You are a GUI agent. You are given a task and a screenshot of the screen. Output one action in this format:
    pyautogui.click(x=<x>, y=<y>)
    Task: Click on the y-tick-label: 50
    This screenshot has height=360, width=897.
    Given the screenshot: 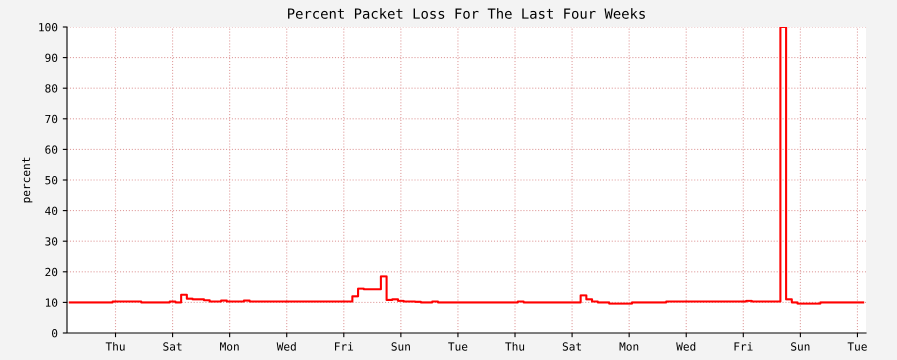 What is the action you would take?
    pyautogui.click(x=51, y=180)
    